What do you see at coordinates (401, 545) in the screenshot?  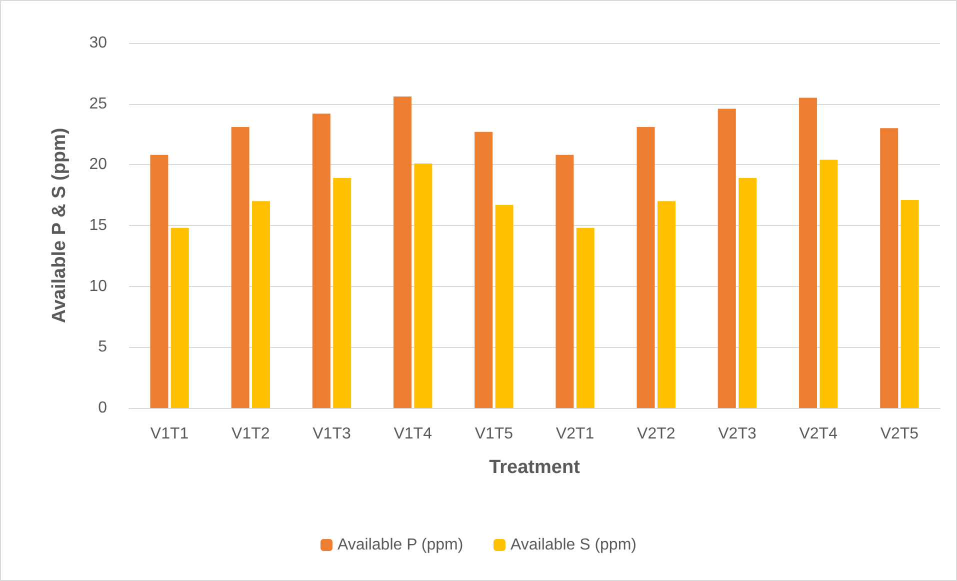 I see `legend-label: Available P (ppm)` at bounding box center [401, 545].